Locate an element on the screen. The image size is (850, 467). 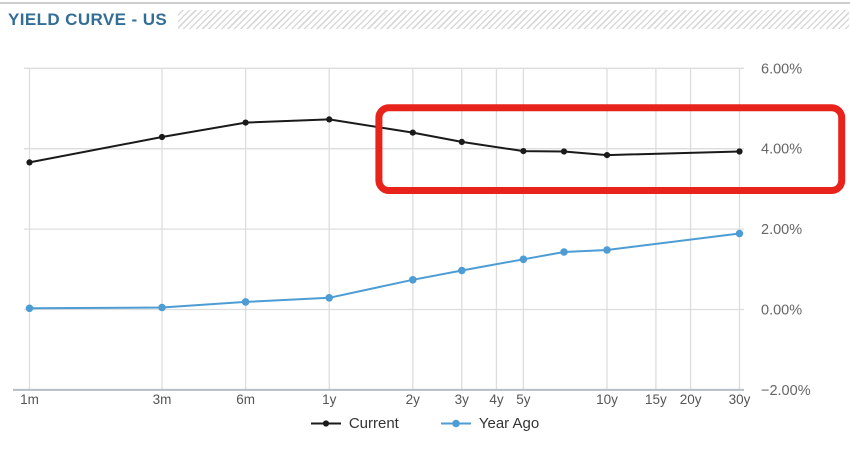
y-tick-label: −2.00% is located at coordinates (786, 391).